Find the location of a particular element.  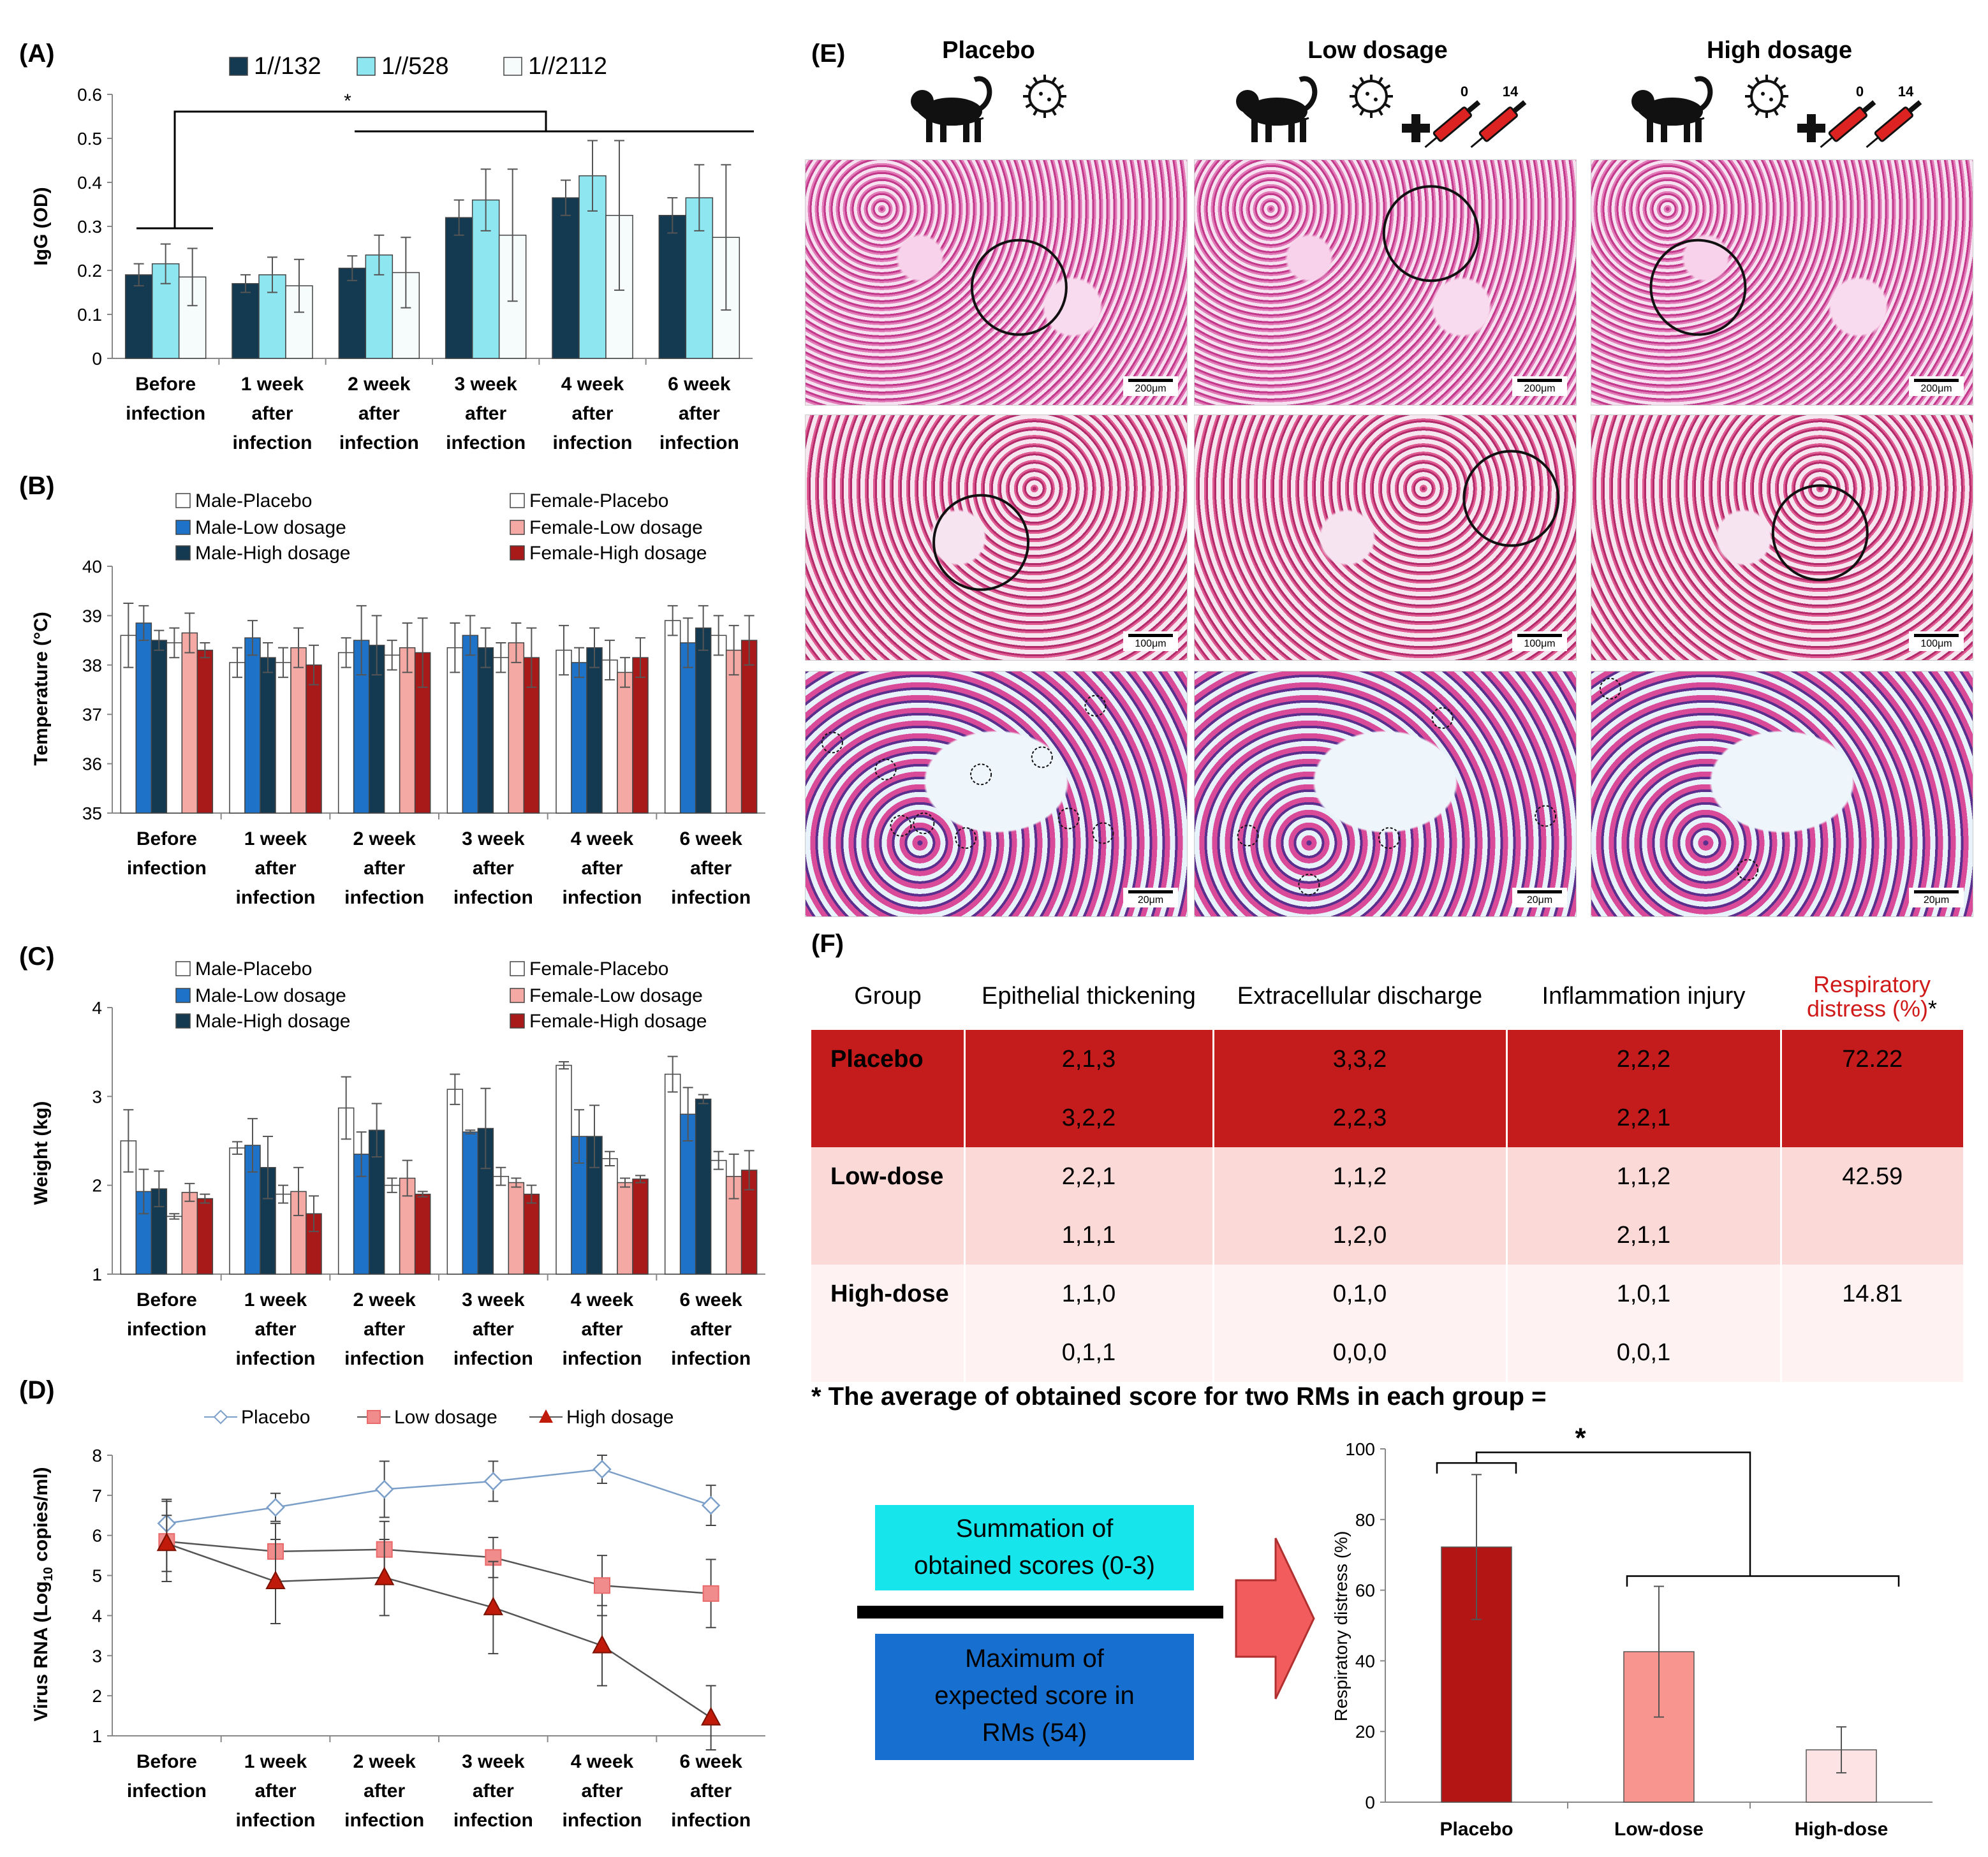

x-category-line: Before is located at coordinates (166, 1299).